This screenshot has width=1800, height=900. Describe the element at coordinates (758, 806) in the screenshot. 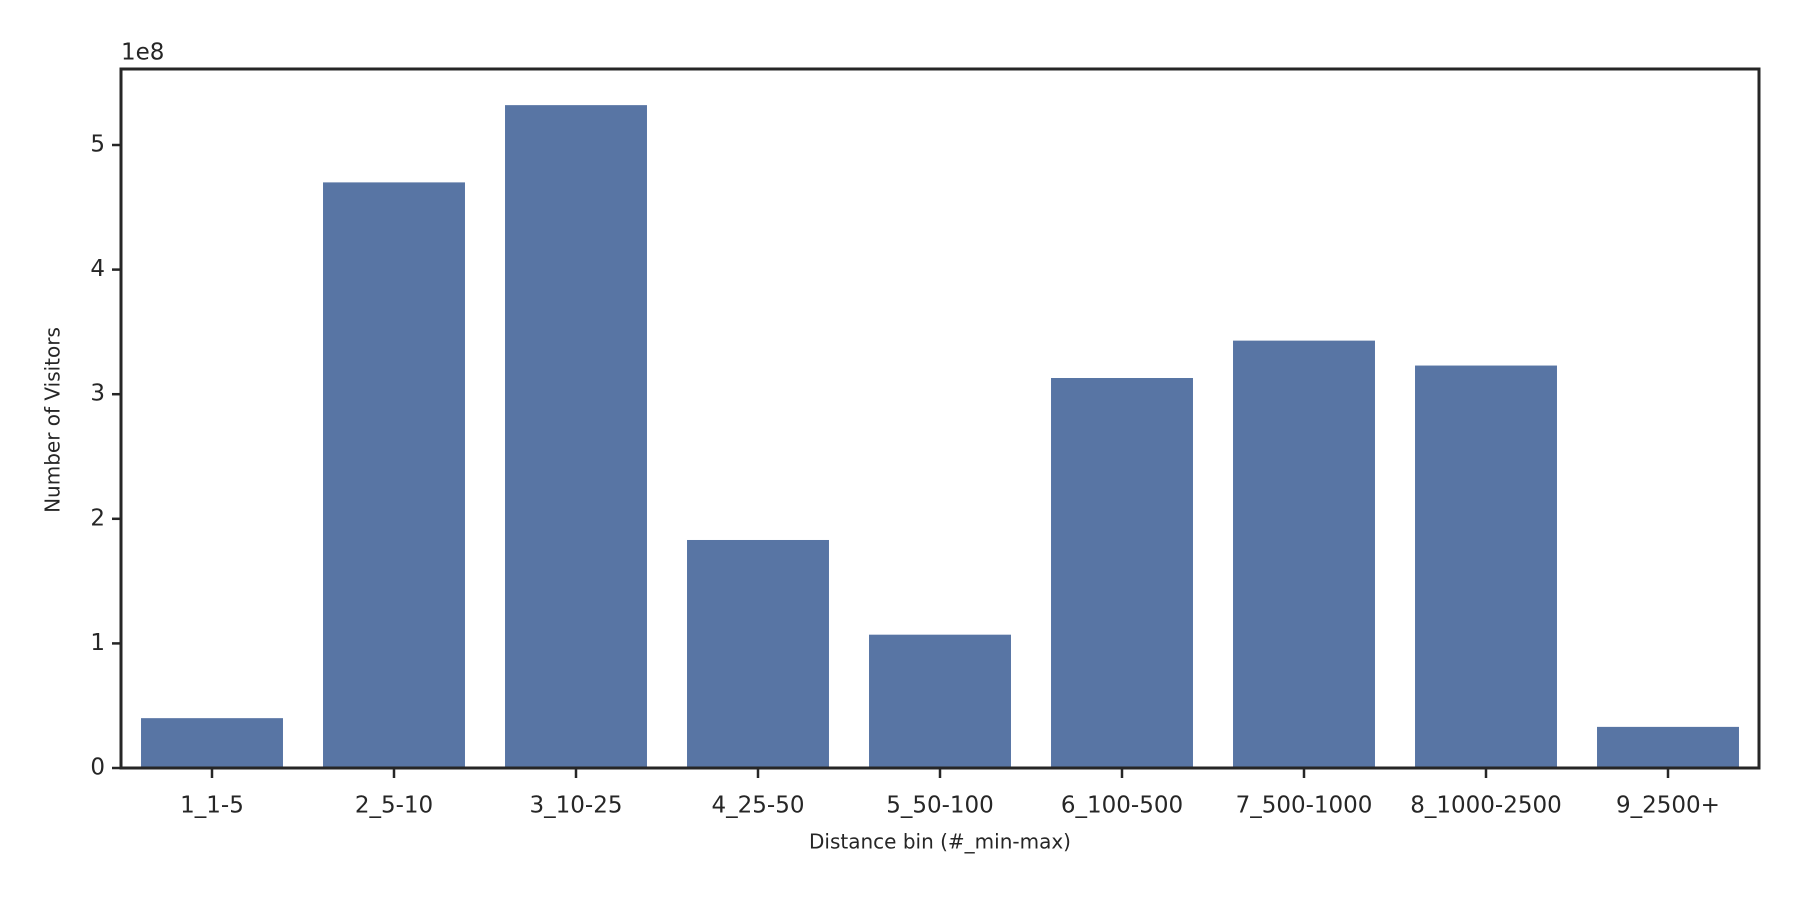

I see `x-tick-label: 4_25-50` at that location.